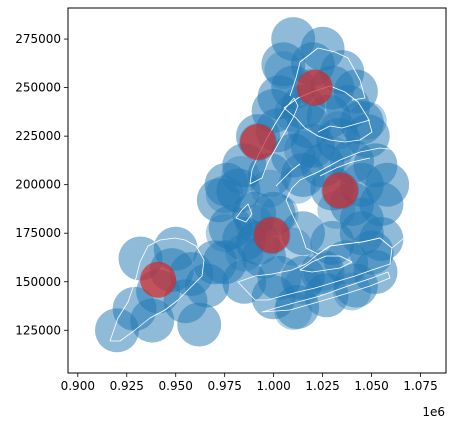 The height and width of the screenshot is (431, 455). I want to click on y-tick-label-6: 275000, so click(38, 39).